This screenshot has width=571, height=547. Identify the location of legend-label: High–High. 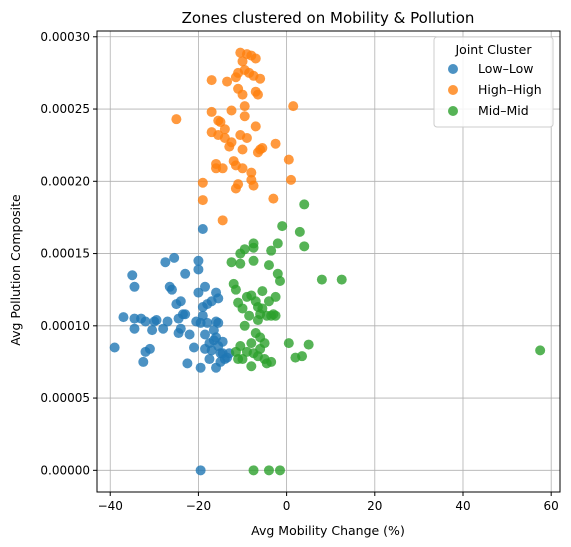
(510, 89).